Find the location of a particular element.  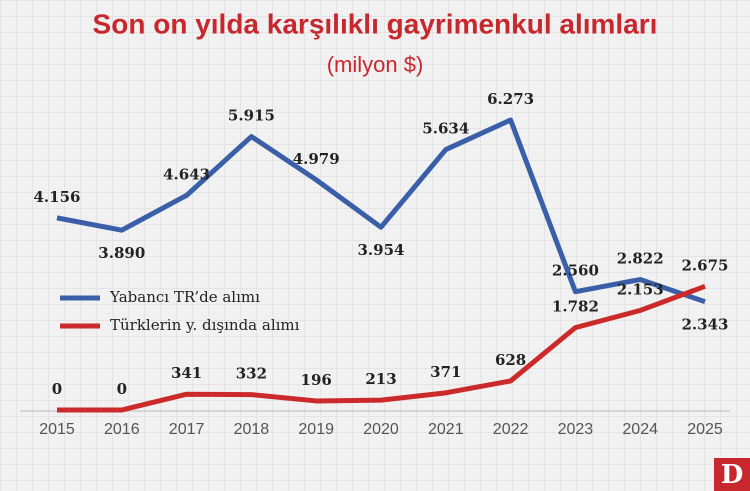

x-tick-label: 2023 is located at coordinates (576, 429).